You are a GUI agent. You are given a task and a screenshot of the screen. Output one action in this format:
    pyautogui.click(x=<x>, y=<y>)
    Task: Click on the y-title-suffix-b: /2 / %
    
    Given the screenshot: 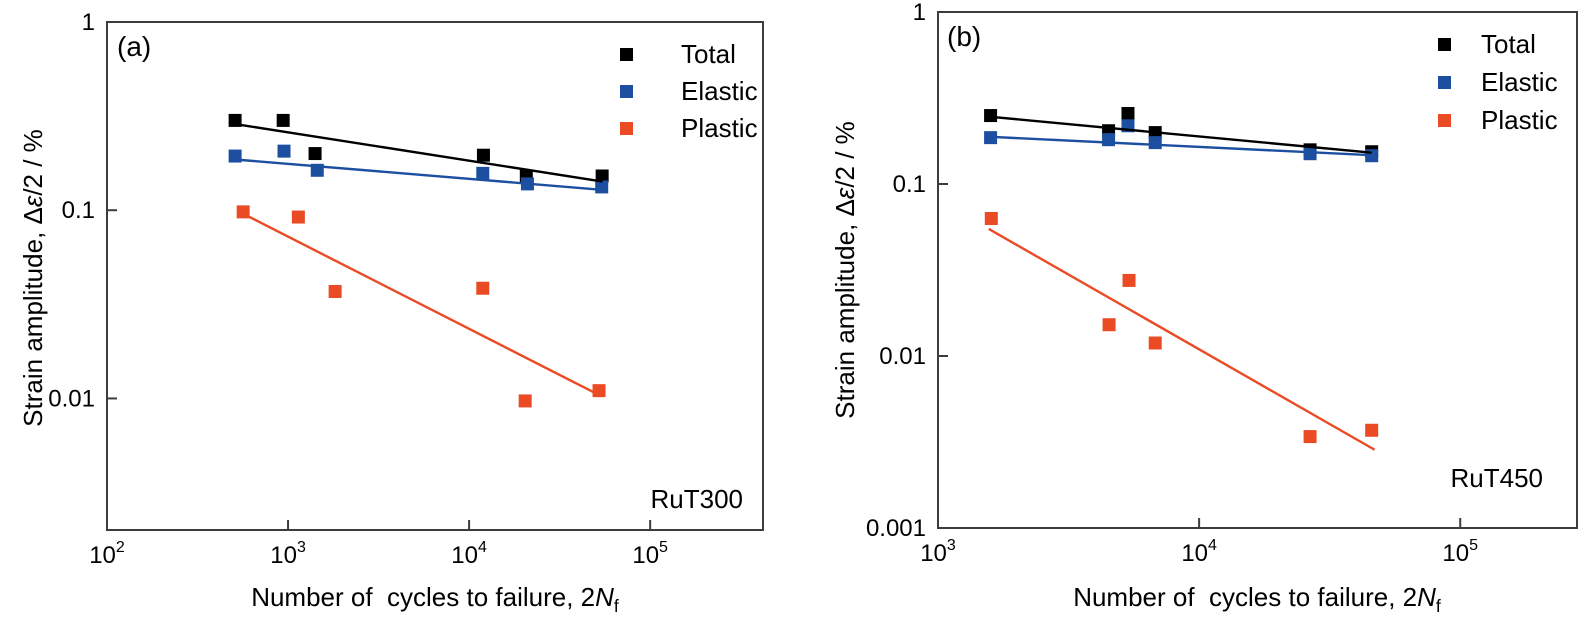 What is the action you would take?
    pyautogui.click(x=845, y=154)
    